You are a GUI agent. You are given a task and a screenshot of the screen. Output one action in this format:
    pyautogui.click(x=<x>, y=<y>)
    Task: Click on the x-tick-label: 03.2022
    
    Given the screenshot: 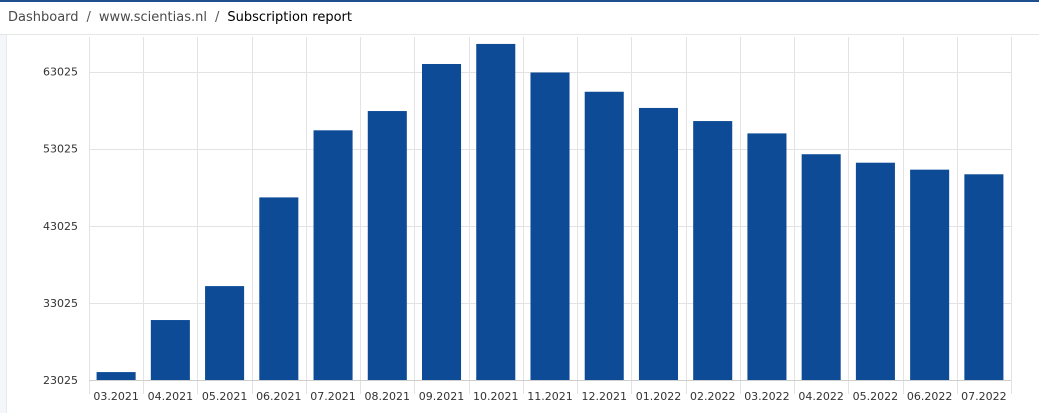 What is the action you would take?
    pyautogui.click(x=767, y=396)
    